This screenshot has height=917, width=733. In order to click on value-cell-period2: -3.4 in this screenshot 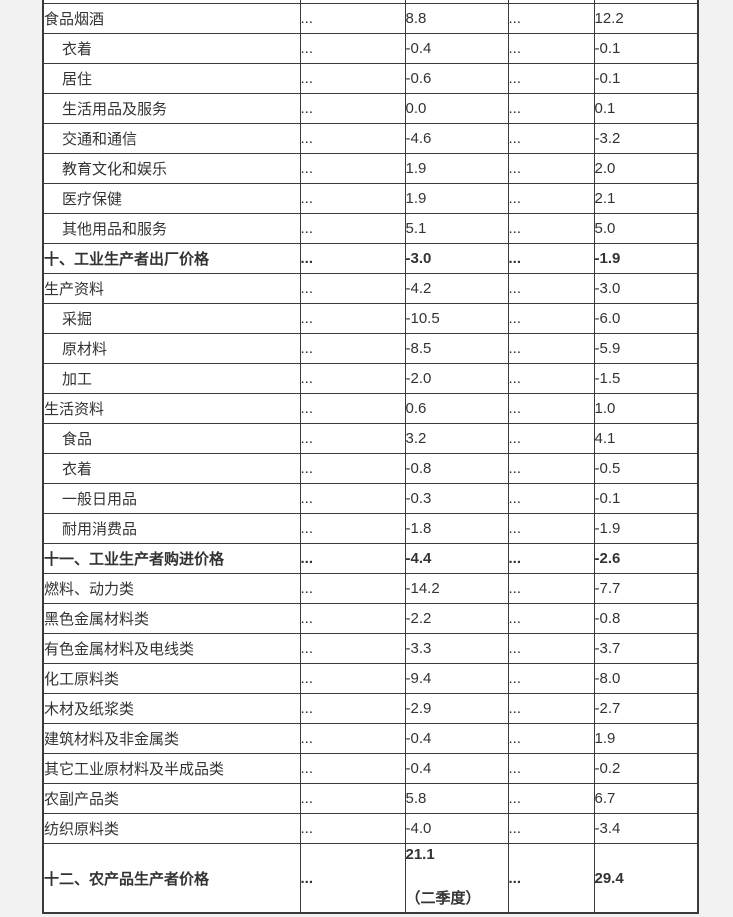, I will do `click(646, 828)`.